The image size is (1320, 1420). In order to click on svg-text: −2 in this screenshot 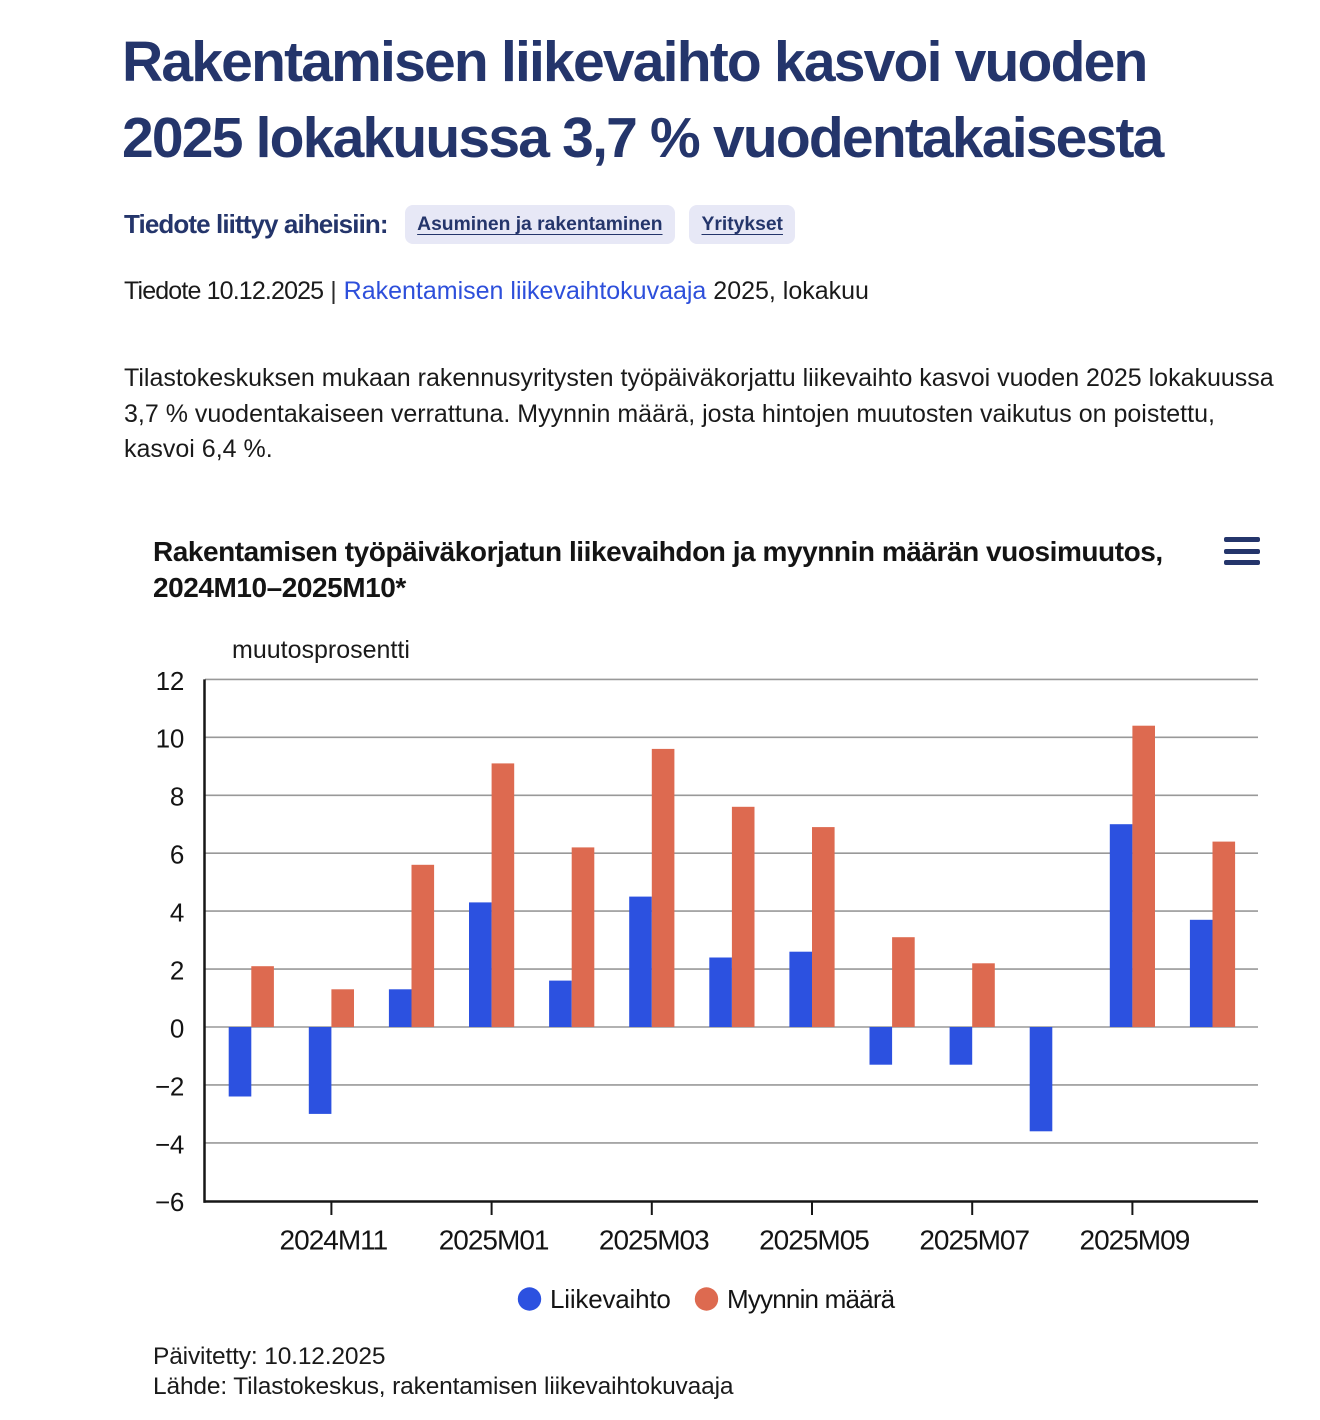, I will do `click(169, 1086)`.